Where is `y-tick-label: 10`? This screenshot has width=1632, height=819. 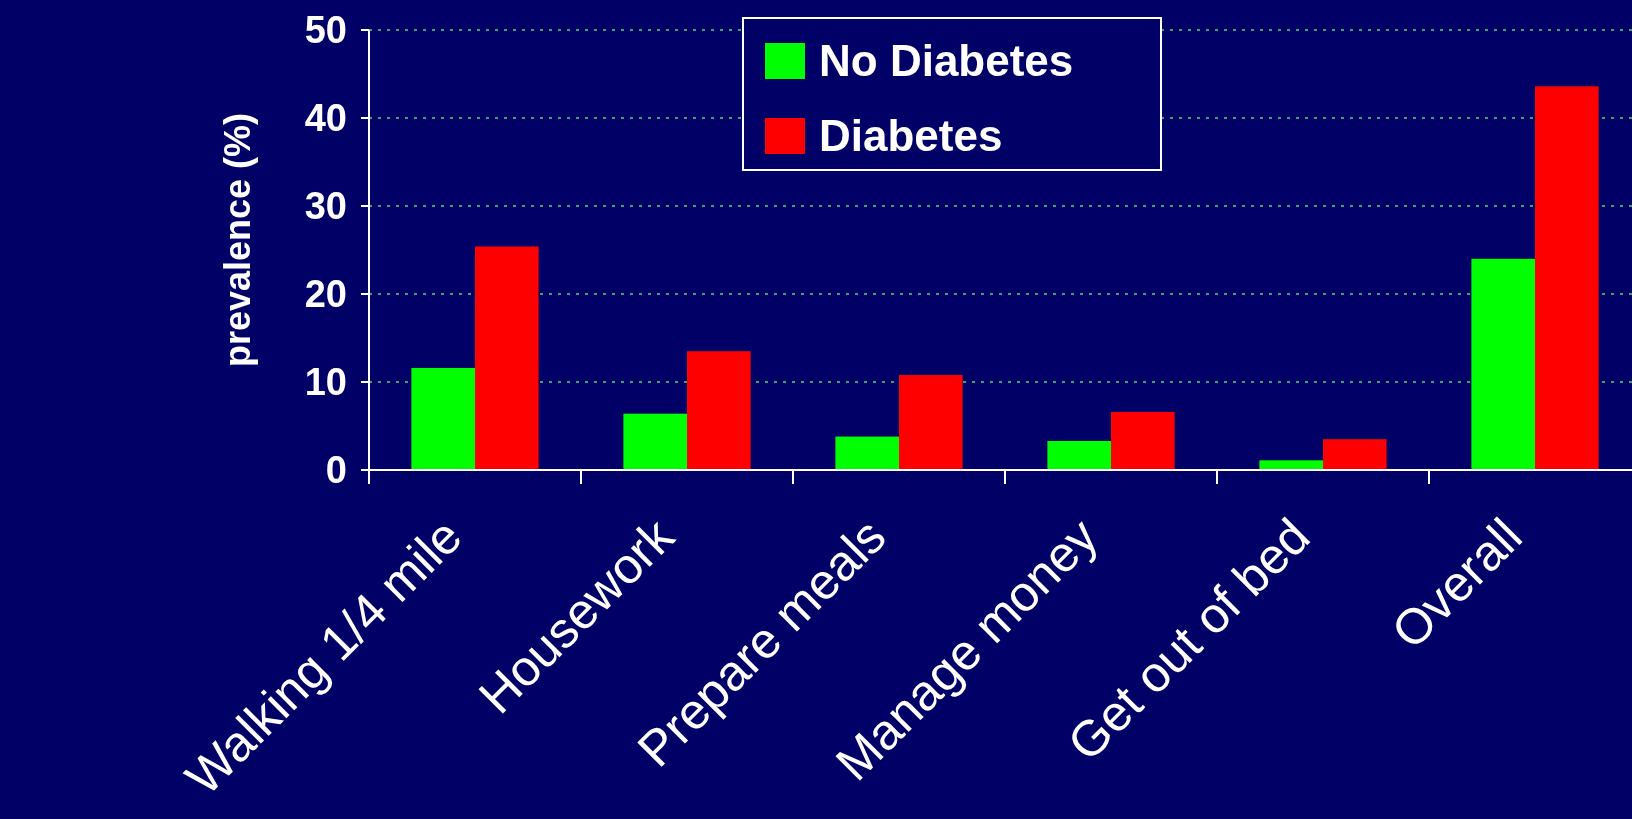 y-tick-label: 10 is located at coordinates (325, 382).